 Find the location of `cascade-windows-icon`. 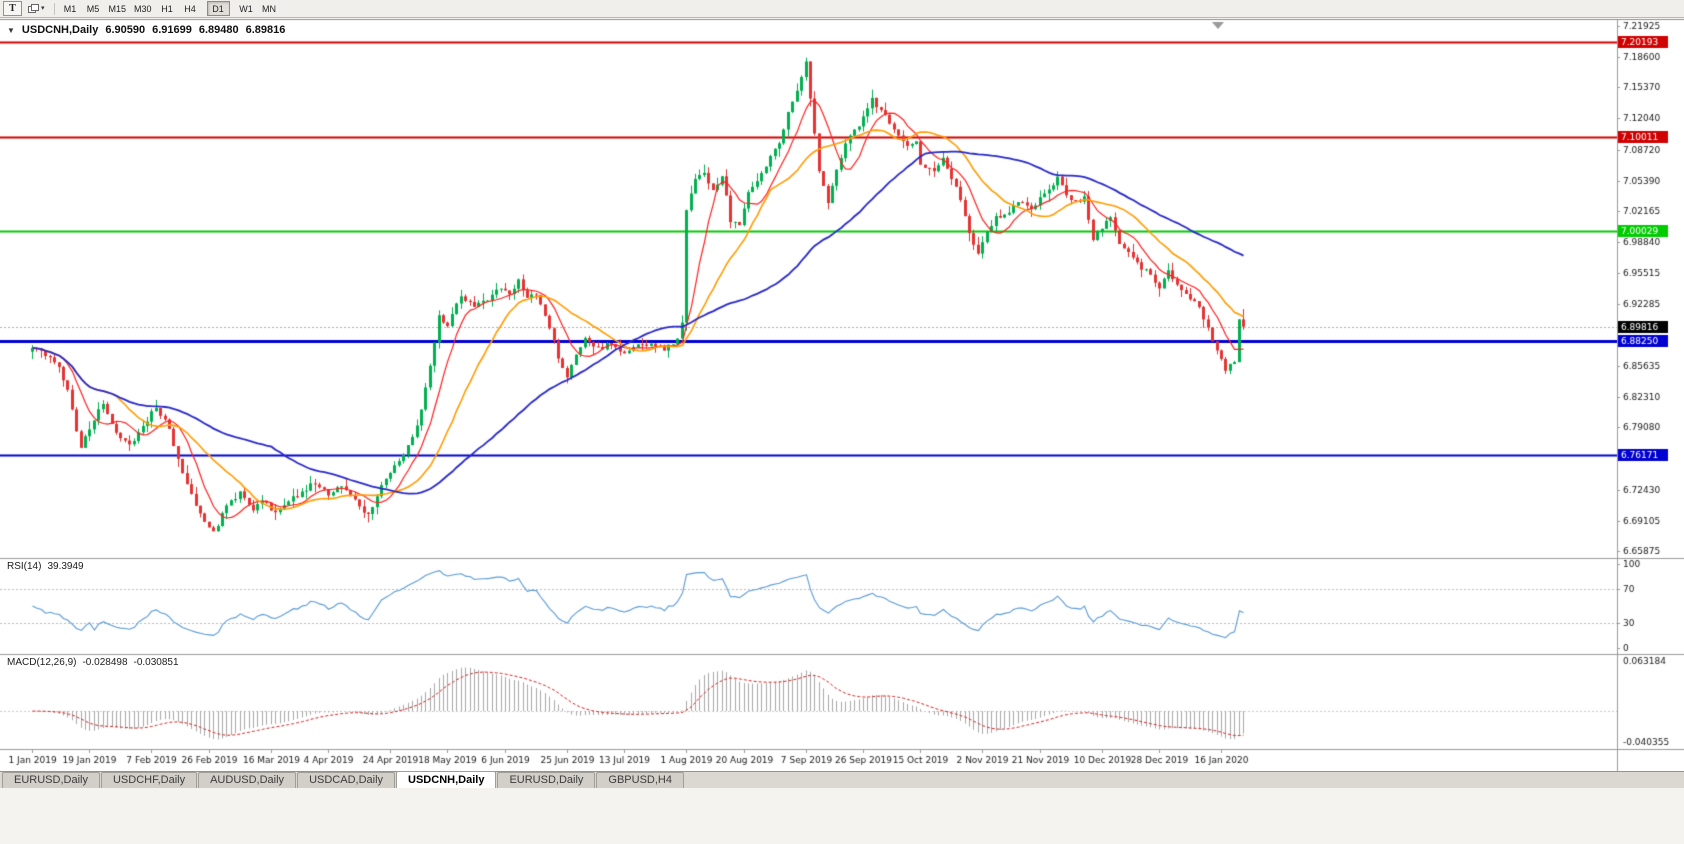

cascade-windows-icon is located at coordinates (33, 8).